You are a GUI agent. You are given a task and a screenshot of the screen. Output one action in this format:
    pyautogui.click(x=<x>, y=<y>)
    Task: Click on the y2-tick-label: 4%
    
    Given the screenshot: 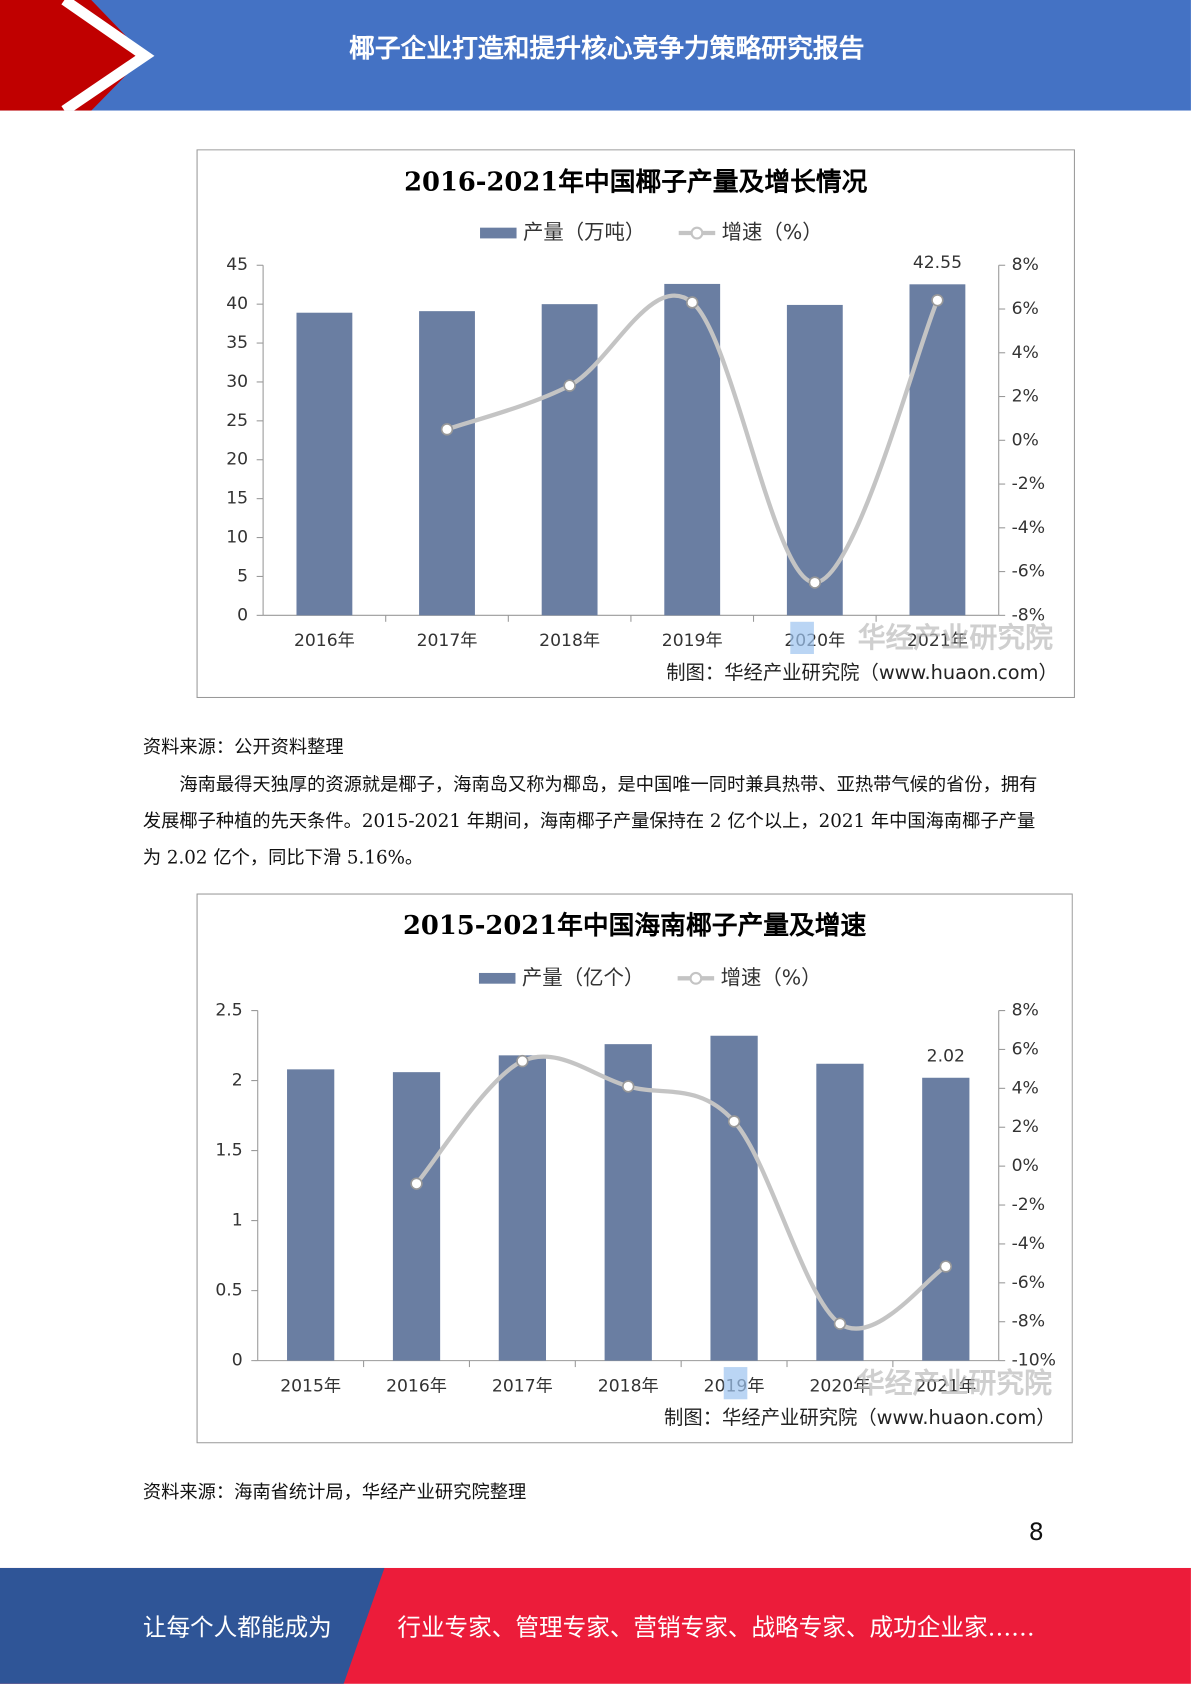 What is the action you would take?
    pyautogui.click(x=1025, y=1088)
    